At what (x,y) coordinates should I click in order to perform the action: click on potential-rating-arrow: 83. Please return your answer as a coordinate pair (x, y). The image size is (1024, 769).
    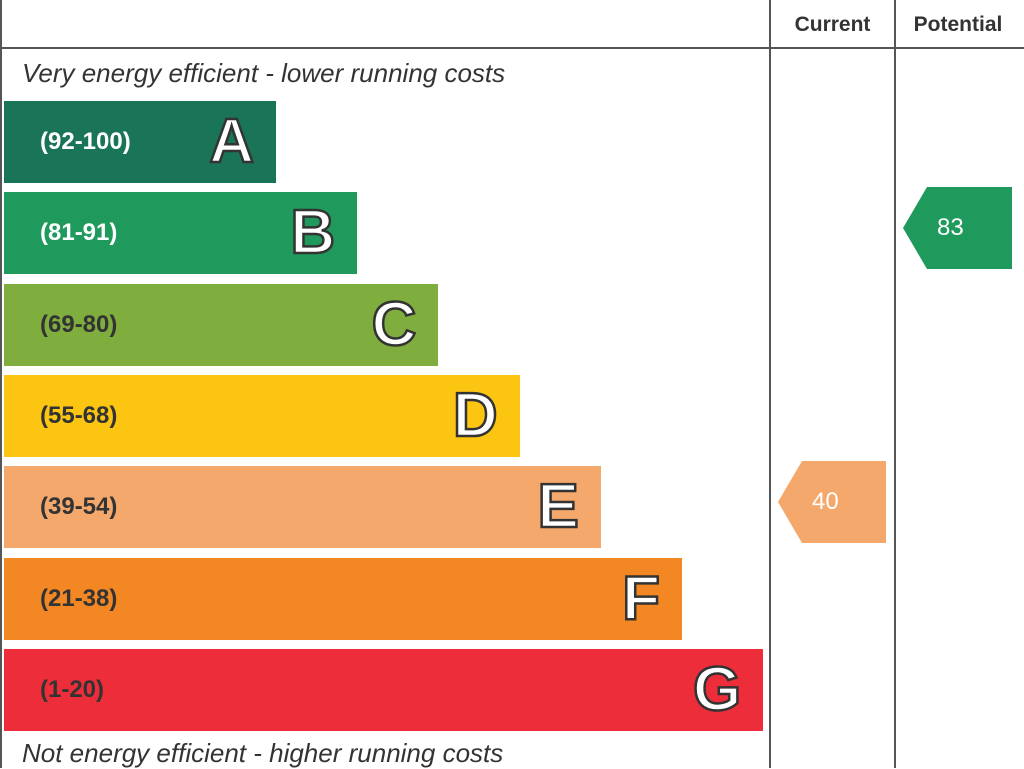
    Looking at the image, I should click on (957, 228).